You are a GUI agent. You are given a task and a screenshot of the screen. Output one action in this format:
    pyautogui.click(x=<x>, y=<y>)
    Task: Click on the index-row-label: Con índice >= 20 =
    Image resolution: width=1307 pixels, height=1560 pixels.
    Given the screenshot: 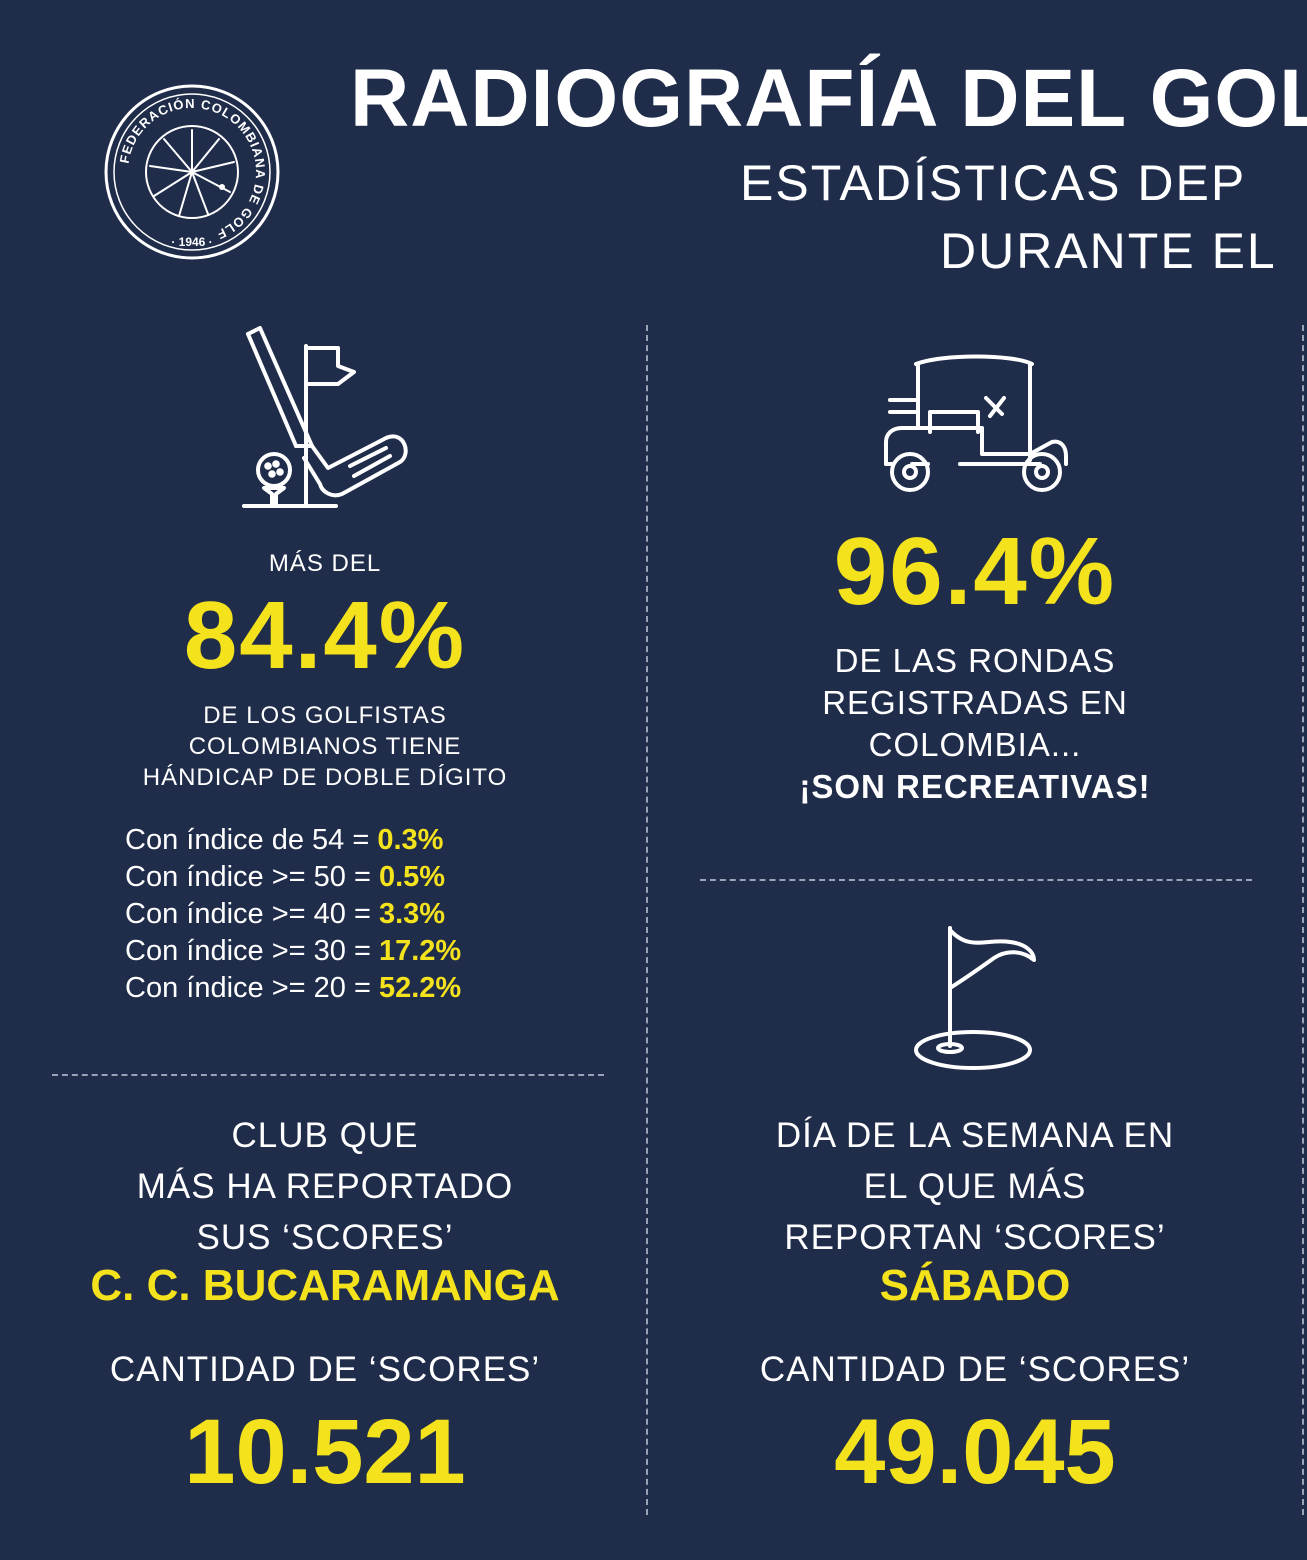 What is the action you would take?
    pyautogui.click(x=252, y=988)
    